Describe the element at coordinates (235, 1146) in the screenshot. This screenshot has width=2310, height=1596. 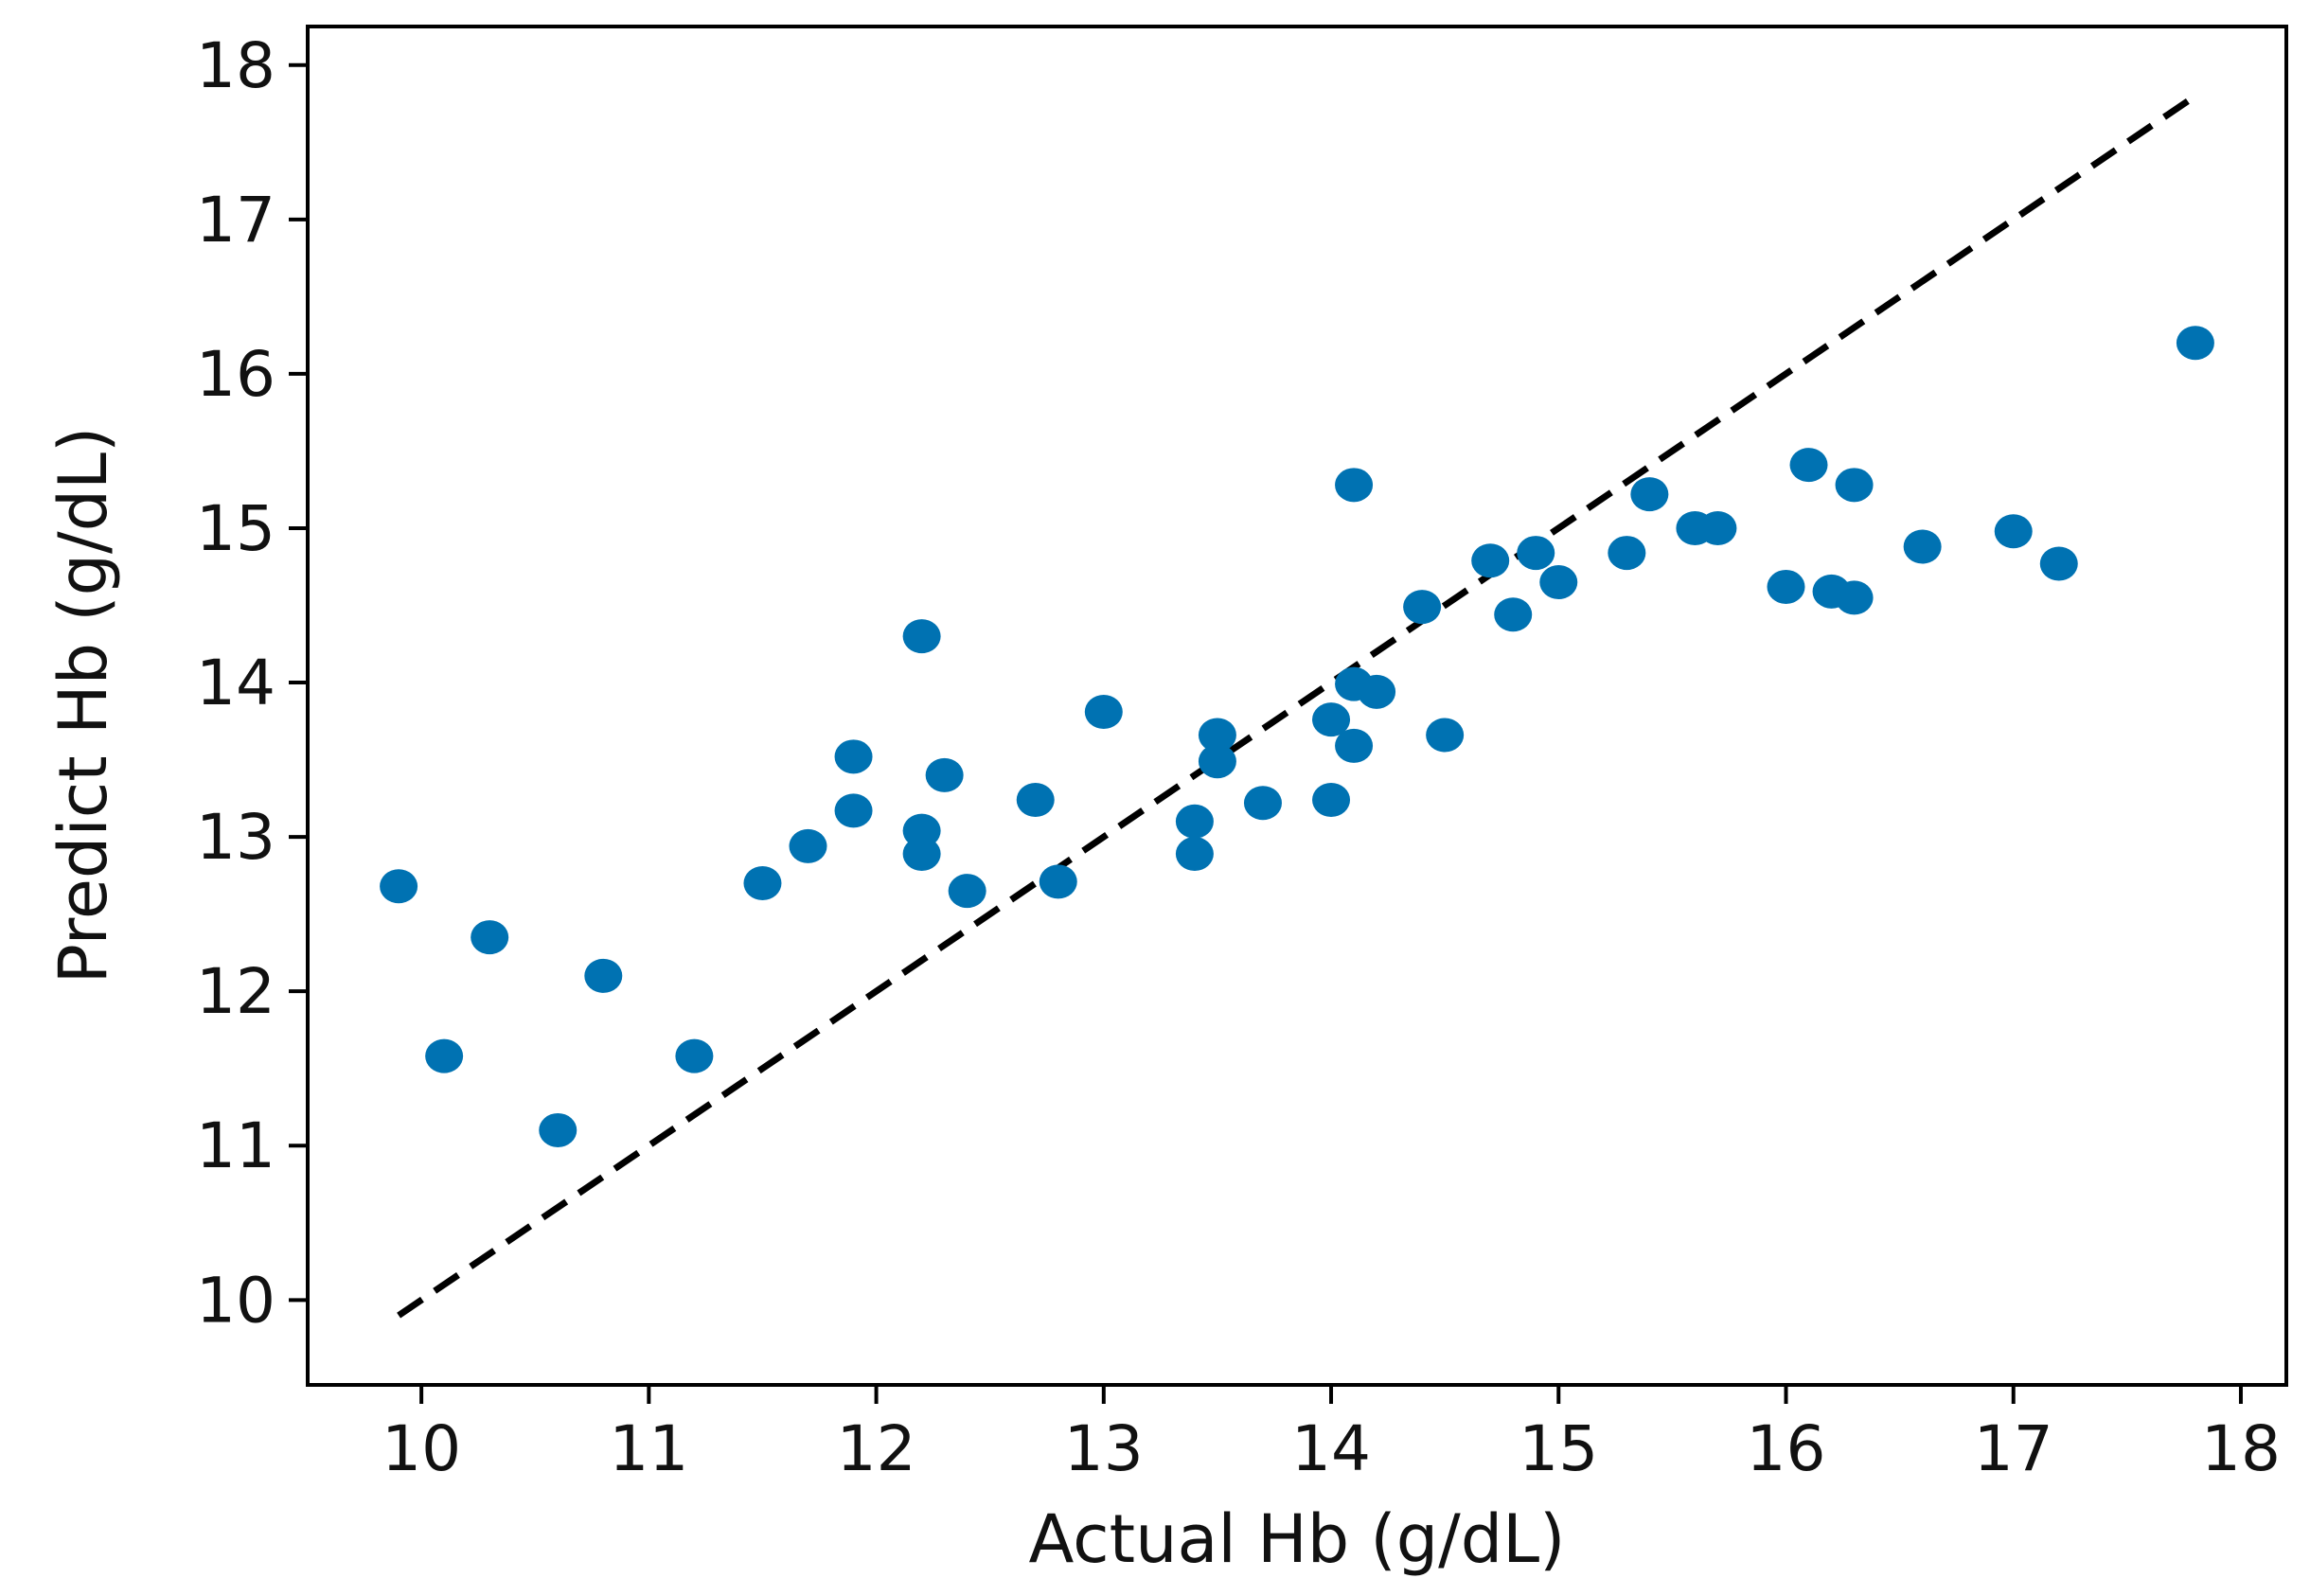
I see `y-tick-label: 11` at that location.